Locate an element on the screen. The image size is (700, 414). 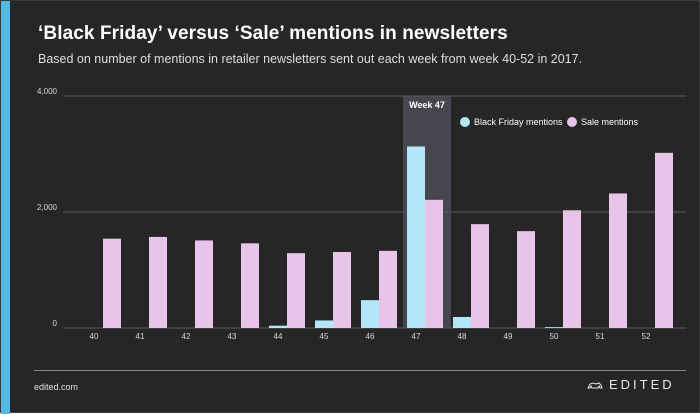
brand-logo: EDITED is located at coordinates (631, 384).